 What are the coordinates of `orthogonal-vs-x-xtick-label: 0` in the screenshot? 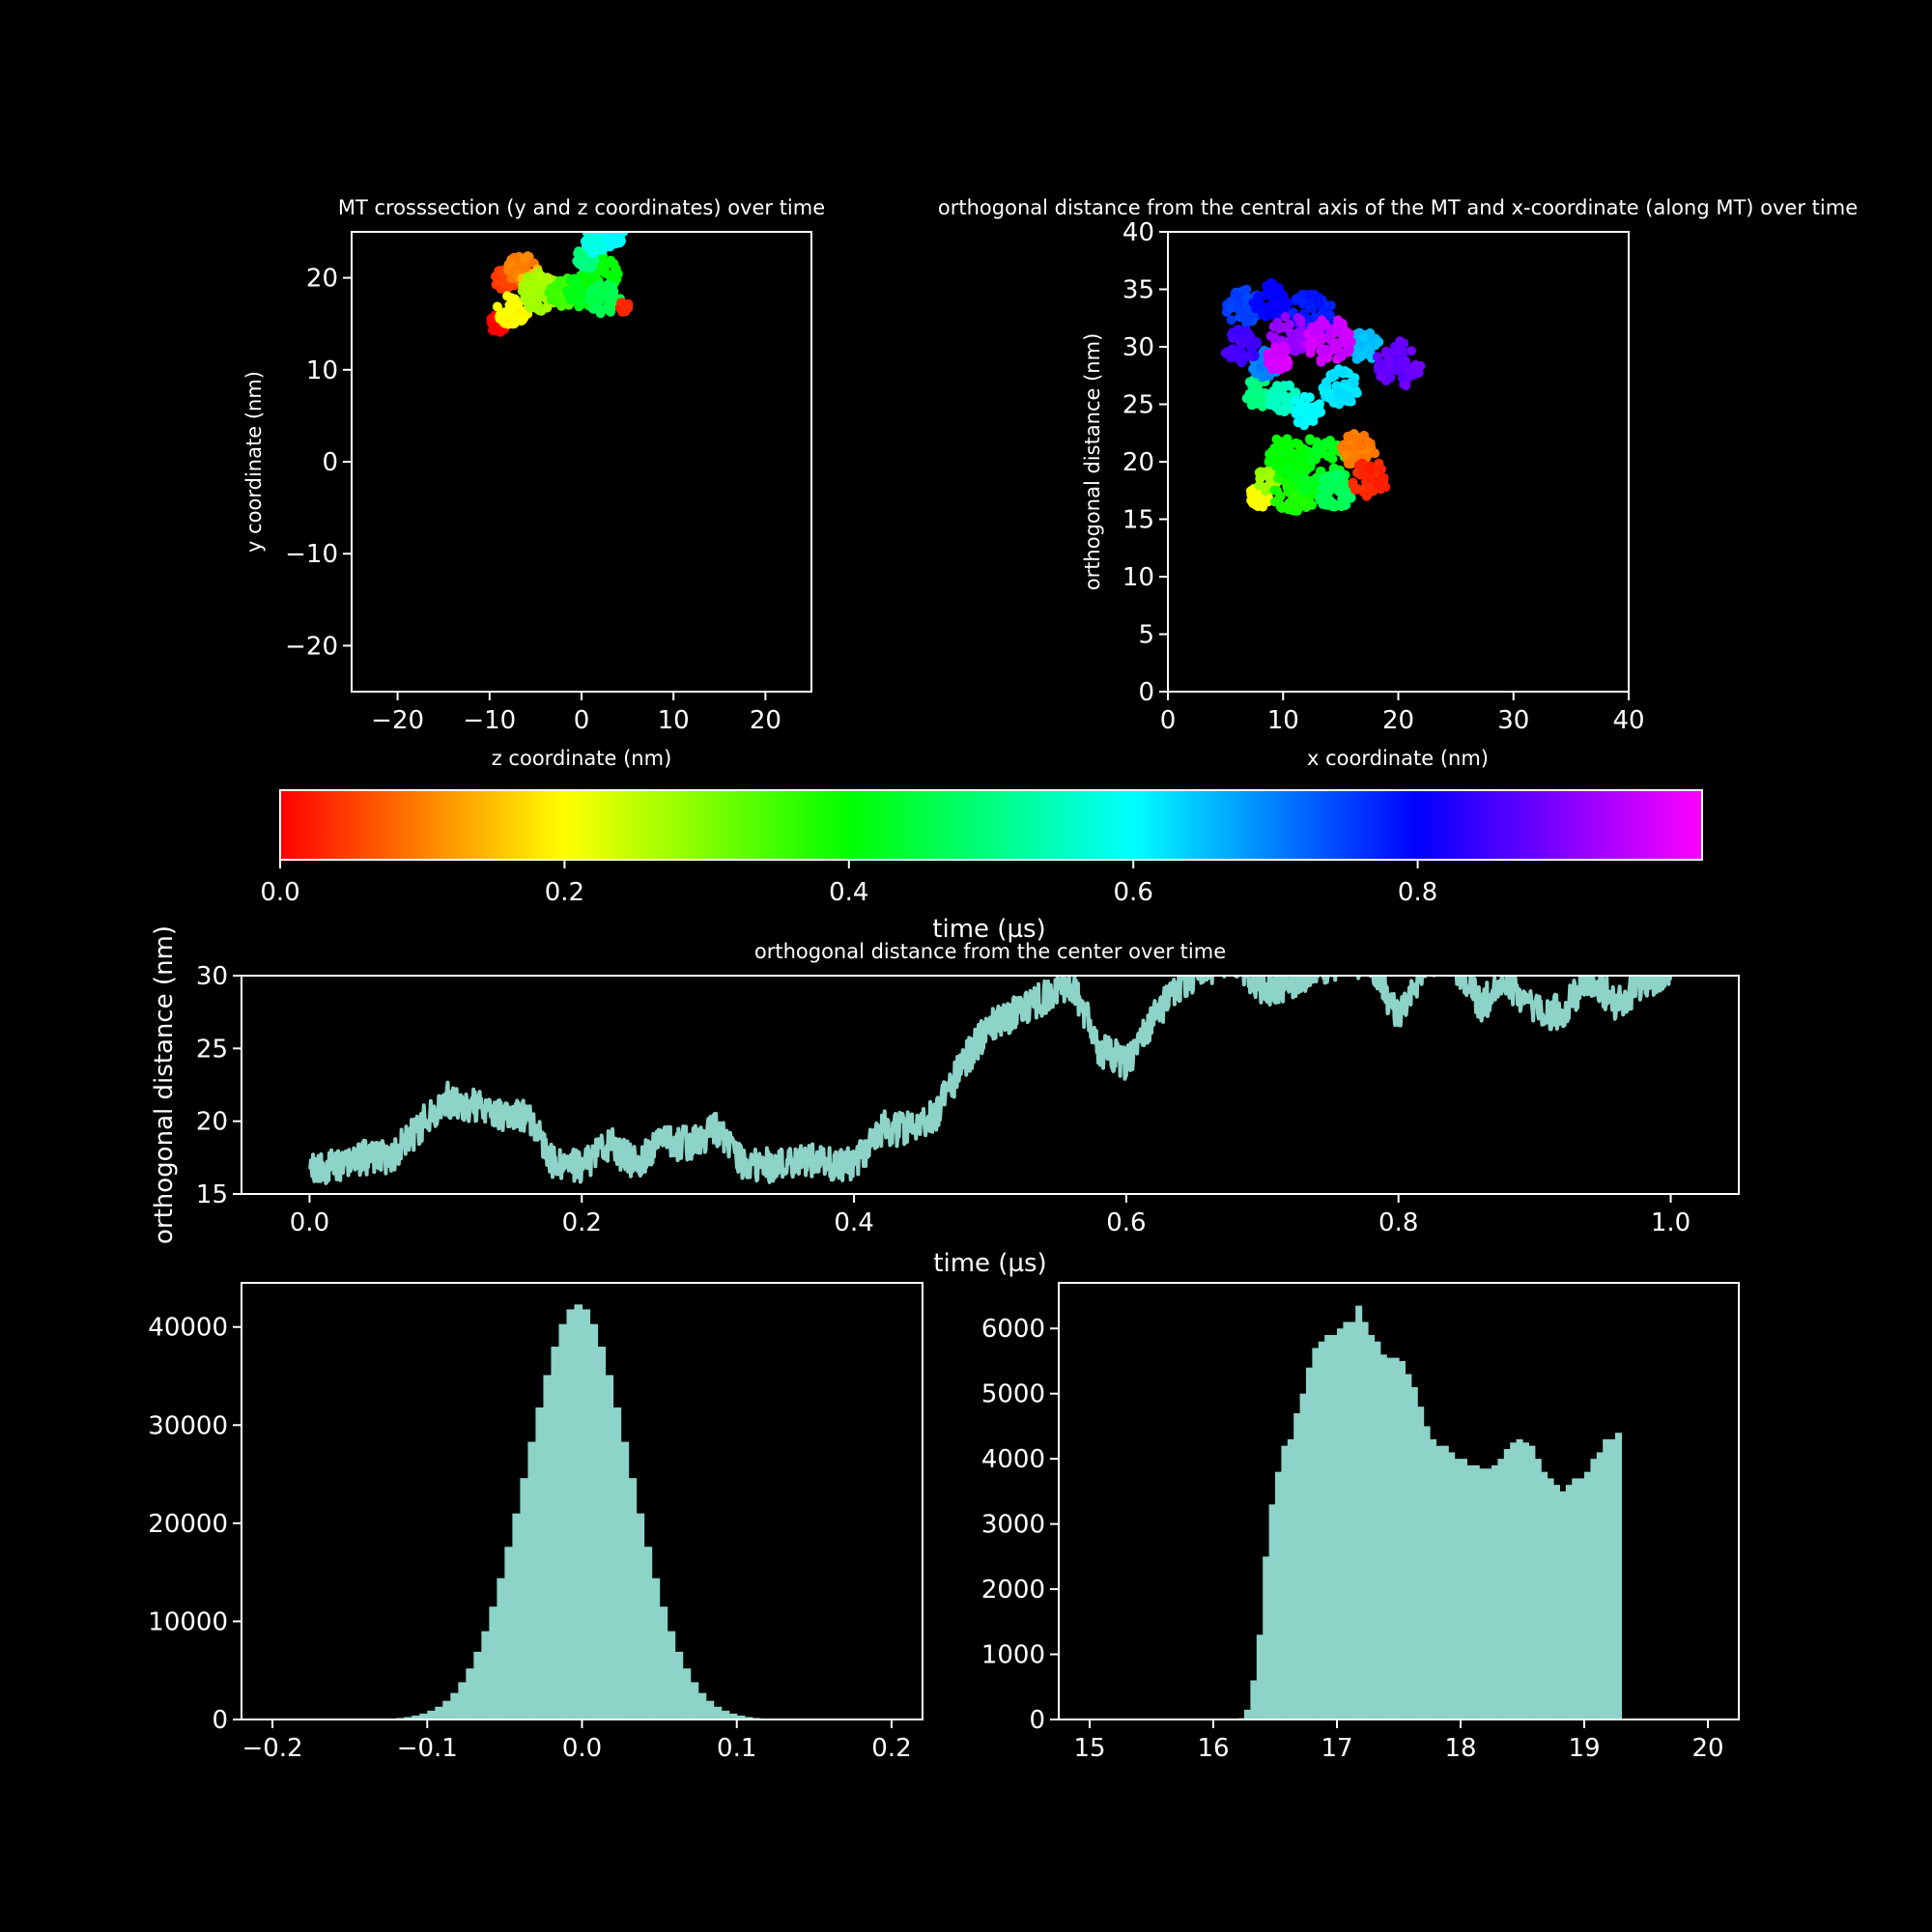 It's located at (1168, 720).